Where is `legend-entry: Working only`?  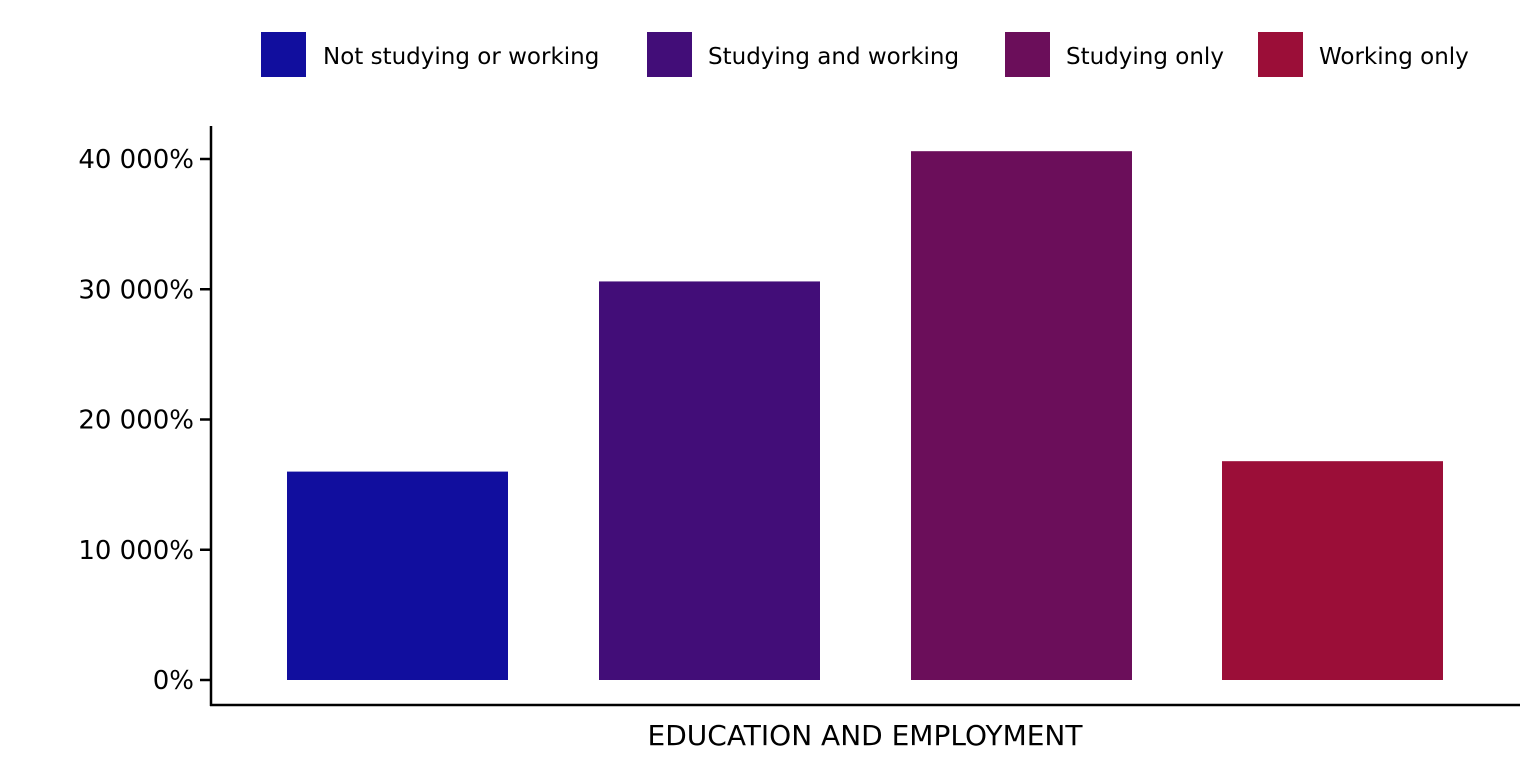 legend-entry: Working only is located at coordinates (1363, 54).